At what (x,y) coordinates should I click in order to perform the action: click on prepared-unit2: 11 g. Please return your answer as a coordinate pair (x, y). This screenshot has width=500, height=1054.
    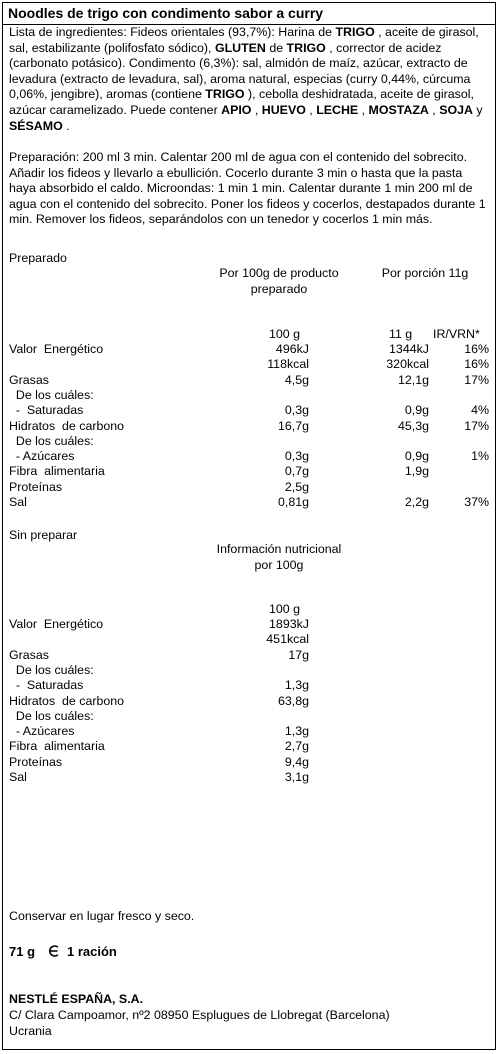
    Looking at the image, I should click on (401, 334).